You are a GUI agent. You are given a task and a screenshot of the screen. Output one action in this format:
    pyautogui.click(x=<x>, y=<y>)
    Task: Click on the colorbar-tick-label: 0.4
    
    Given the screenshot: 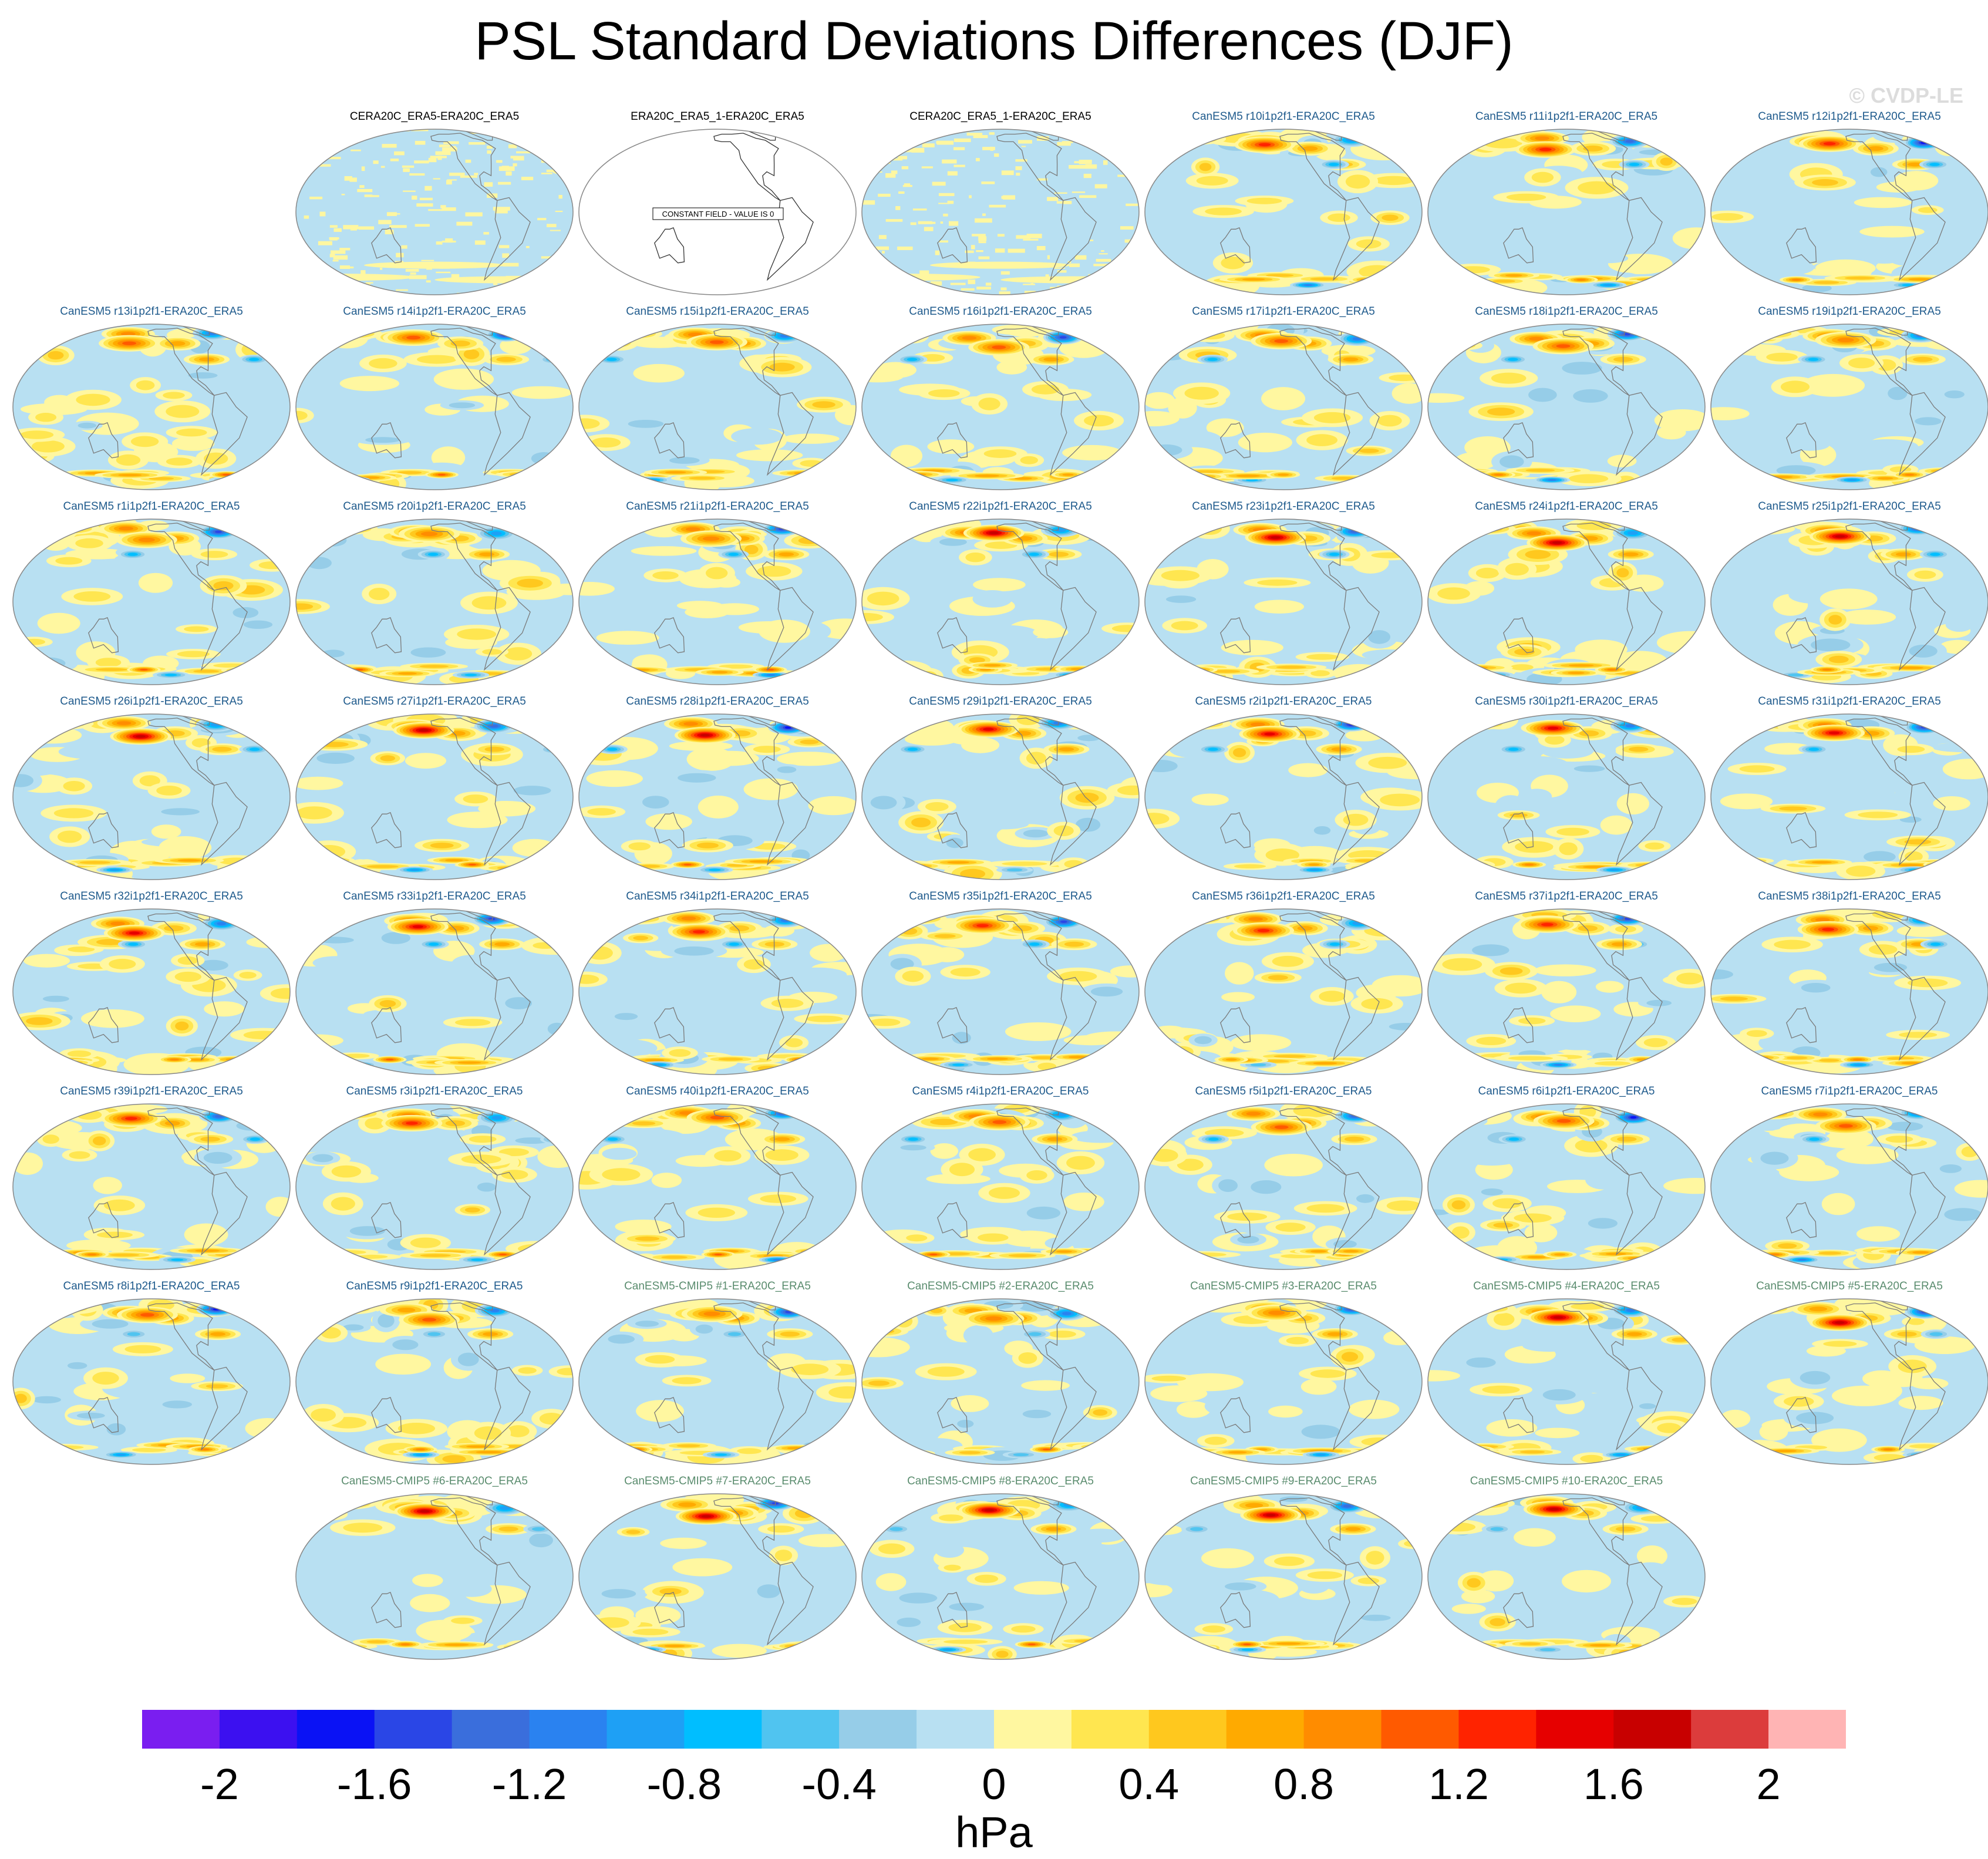 What is the action you would take?
    pyautogui.click(x=1149, y=1784)
    